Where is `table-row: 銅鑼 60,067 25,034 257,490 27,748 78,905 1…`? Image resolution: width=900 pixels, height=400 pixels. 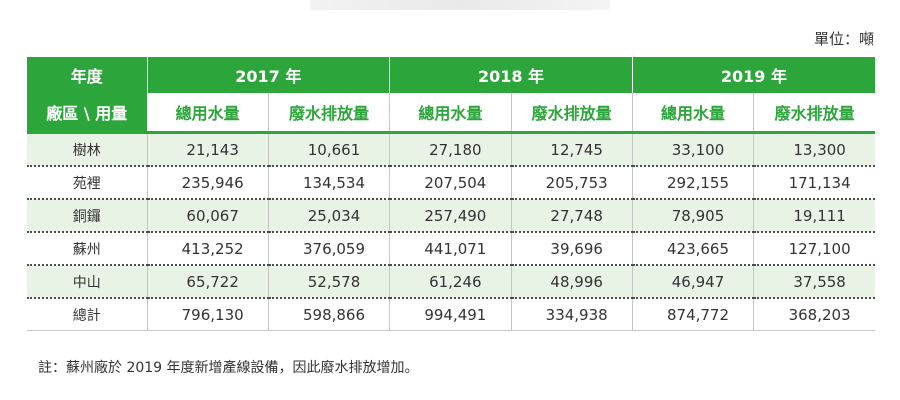
table-row: 銅鑼 60,067 25,034 257,490 27,748 78,905 1… is located at coordinates (451, 216).